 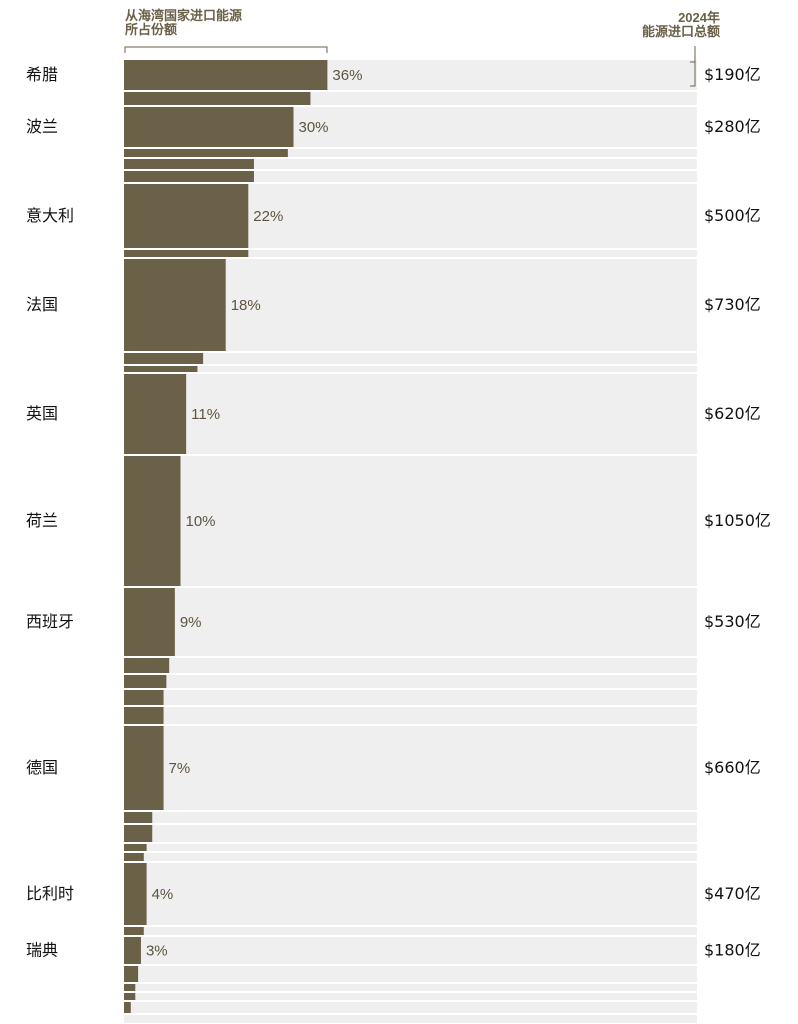 I want to click on country-label-13: 西班牙, so click(x=50, y=621).